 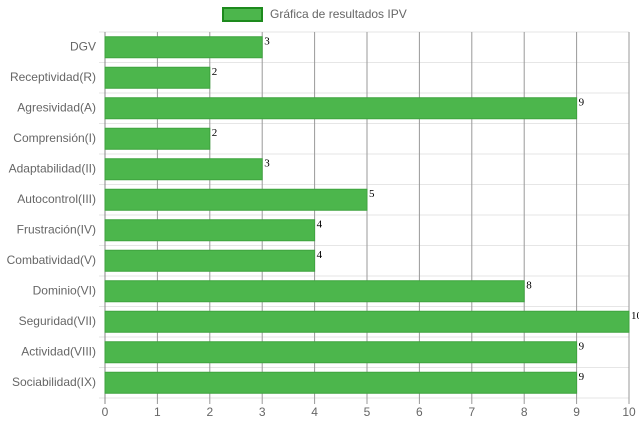 I want to click on y-tick-label: Combatividad(V), so click(x=51, y=260).